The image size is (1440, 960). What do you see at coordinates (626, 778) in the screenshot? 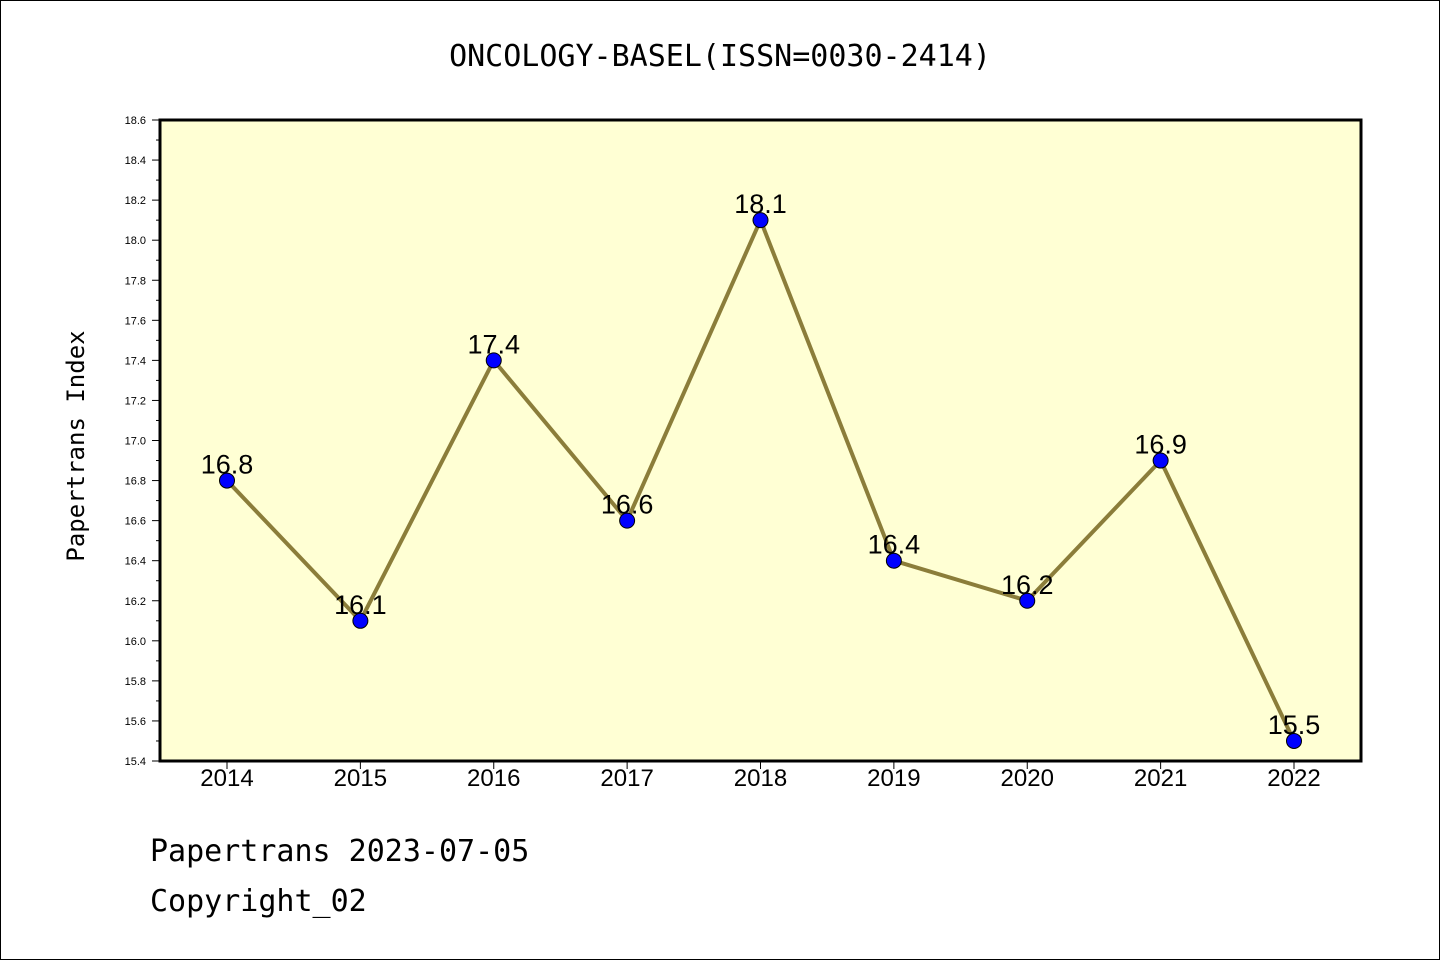
I see `x-tick-label: 2017` at bounding box center [626, 778].